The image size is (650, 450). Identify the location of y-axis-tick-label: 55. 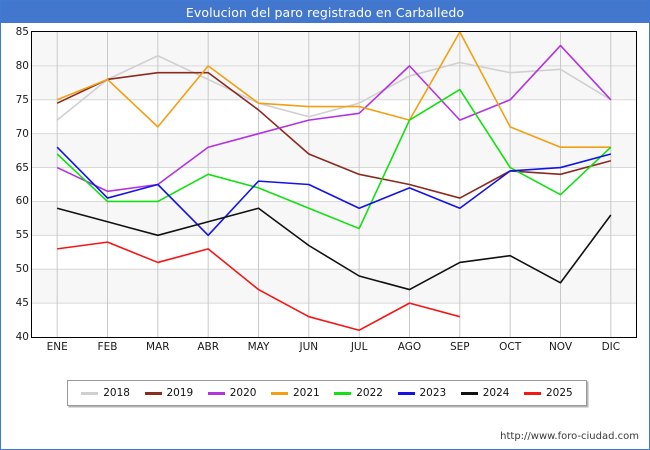
(22, 235).